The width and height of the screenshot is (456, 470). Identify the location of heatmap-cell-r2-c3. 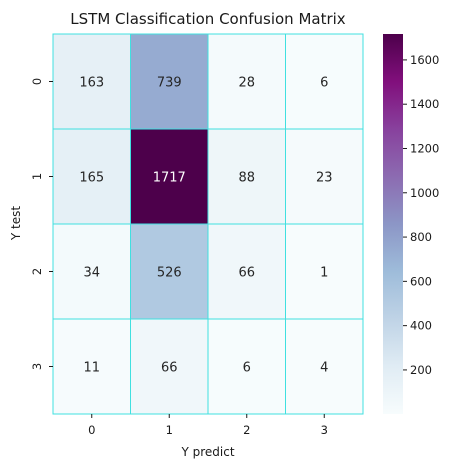
(324, 271).